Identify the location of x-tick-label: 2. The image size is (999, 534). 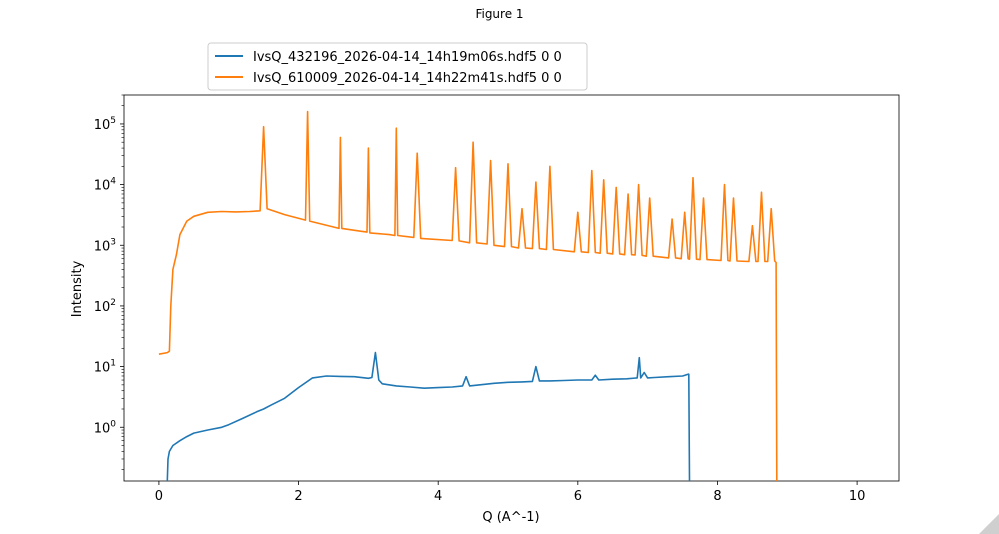
(298, 496).